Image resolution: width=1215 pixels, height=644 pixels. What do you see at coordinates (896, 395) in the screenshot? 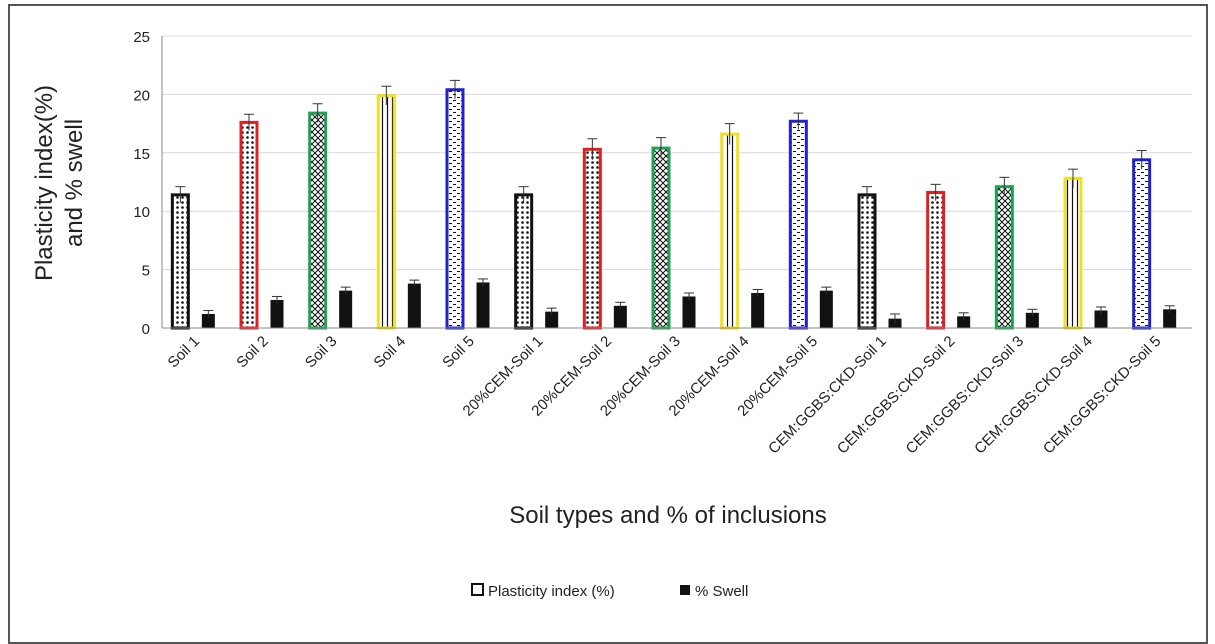
I see `x-category-label: CEM:GGBS:CKD-Soil 2` at bounding box center [896, 395].